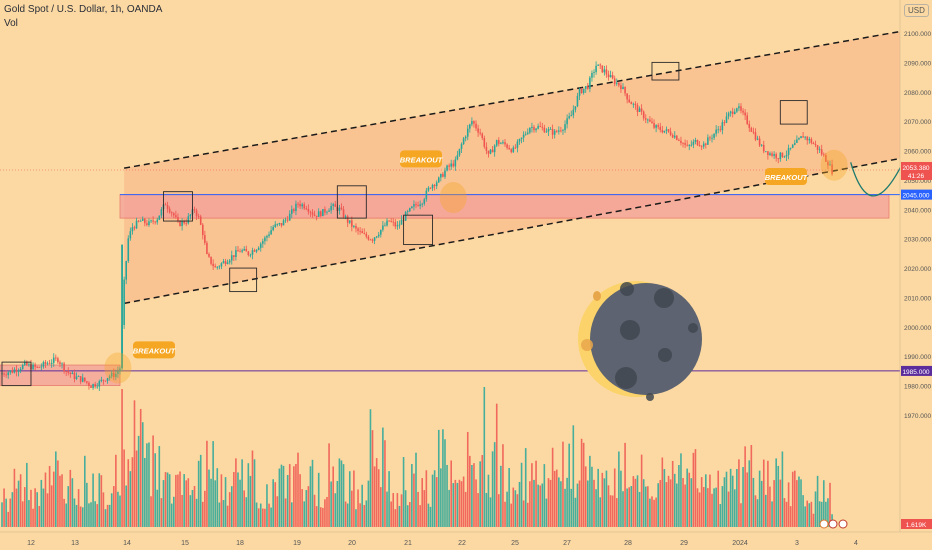  I want to click on moon-dark-side, so click(646, 339).